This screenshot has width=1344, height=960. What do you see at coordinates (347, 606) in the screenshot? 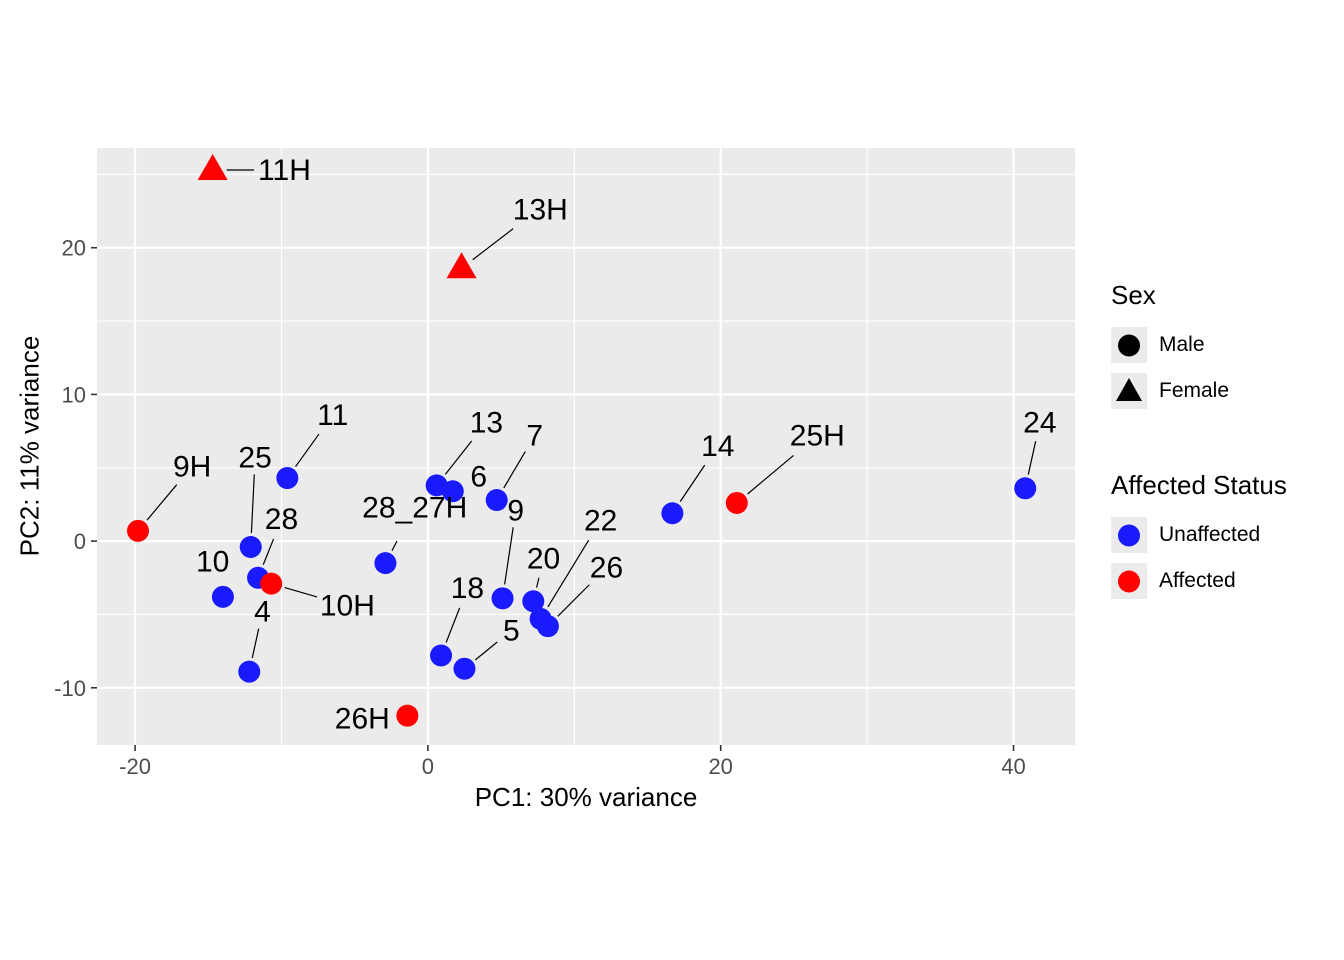
I see `point-label-10H: 10H` at bounding box center [347, 606].